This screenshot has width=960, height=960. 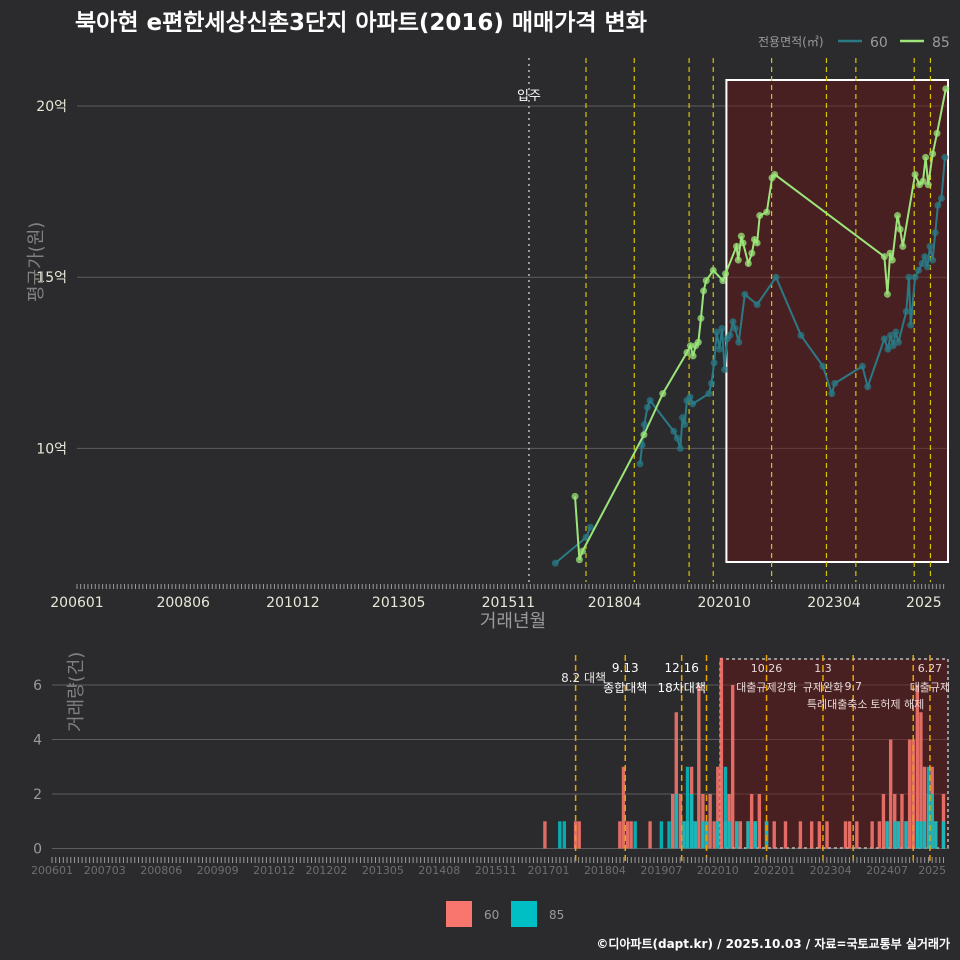 I want to click on price-x-label: 거래년월, so click(x=513, y=621).